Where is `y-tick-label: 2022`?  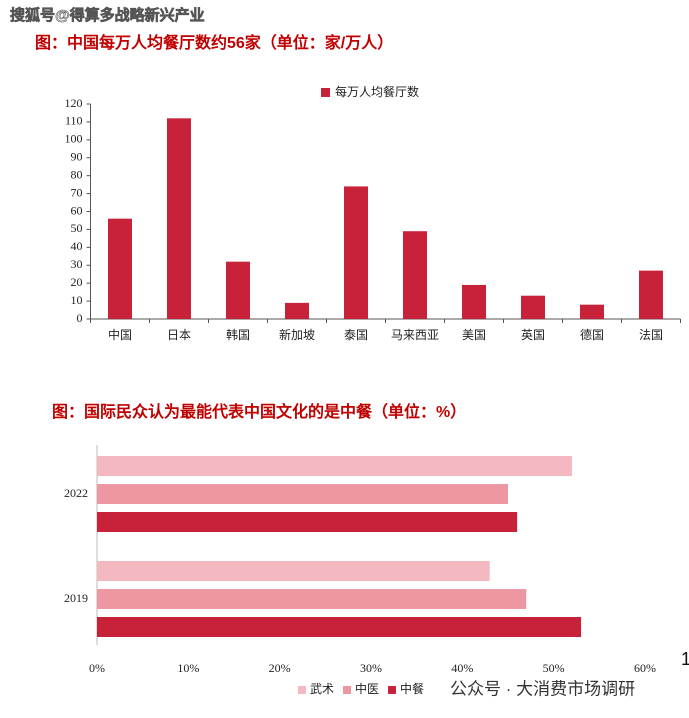
y-tick-label: 2022 is located at coordinates (76, 493).